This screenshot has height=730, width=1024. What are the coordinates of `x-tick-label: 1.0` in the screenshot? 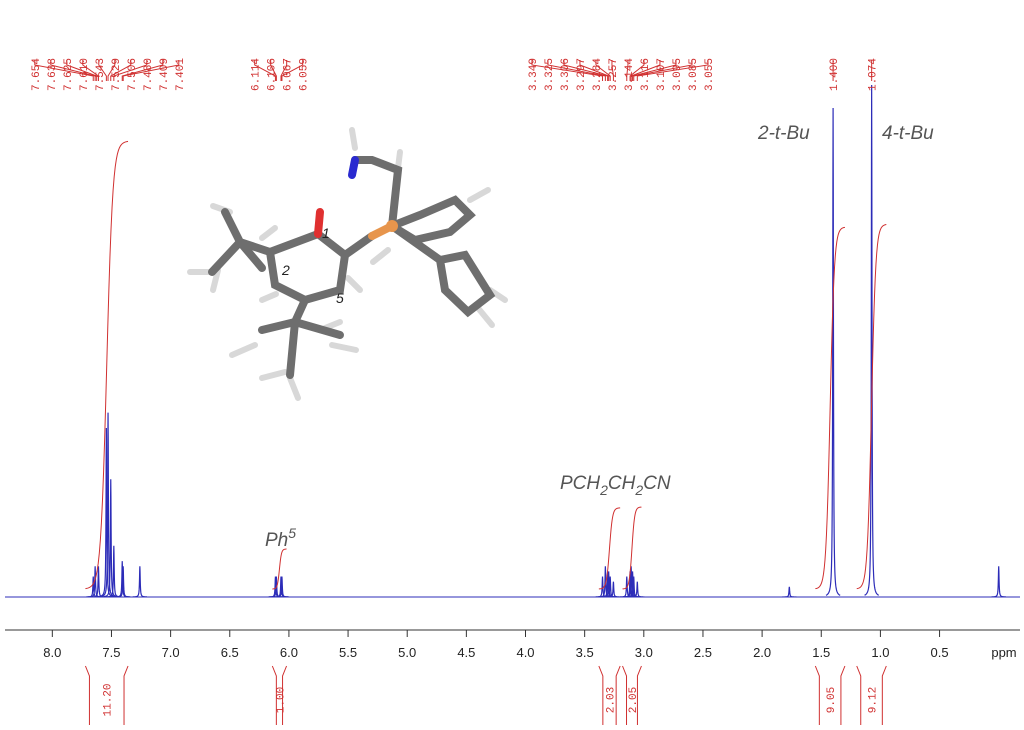 It's located at (880, 652).